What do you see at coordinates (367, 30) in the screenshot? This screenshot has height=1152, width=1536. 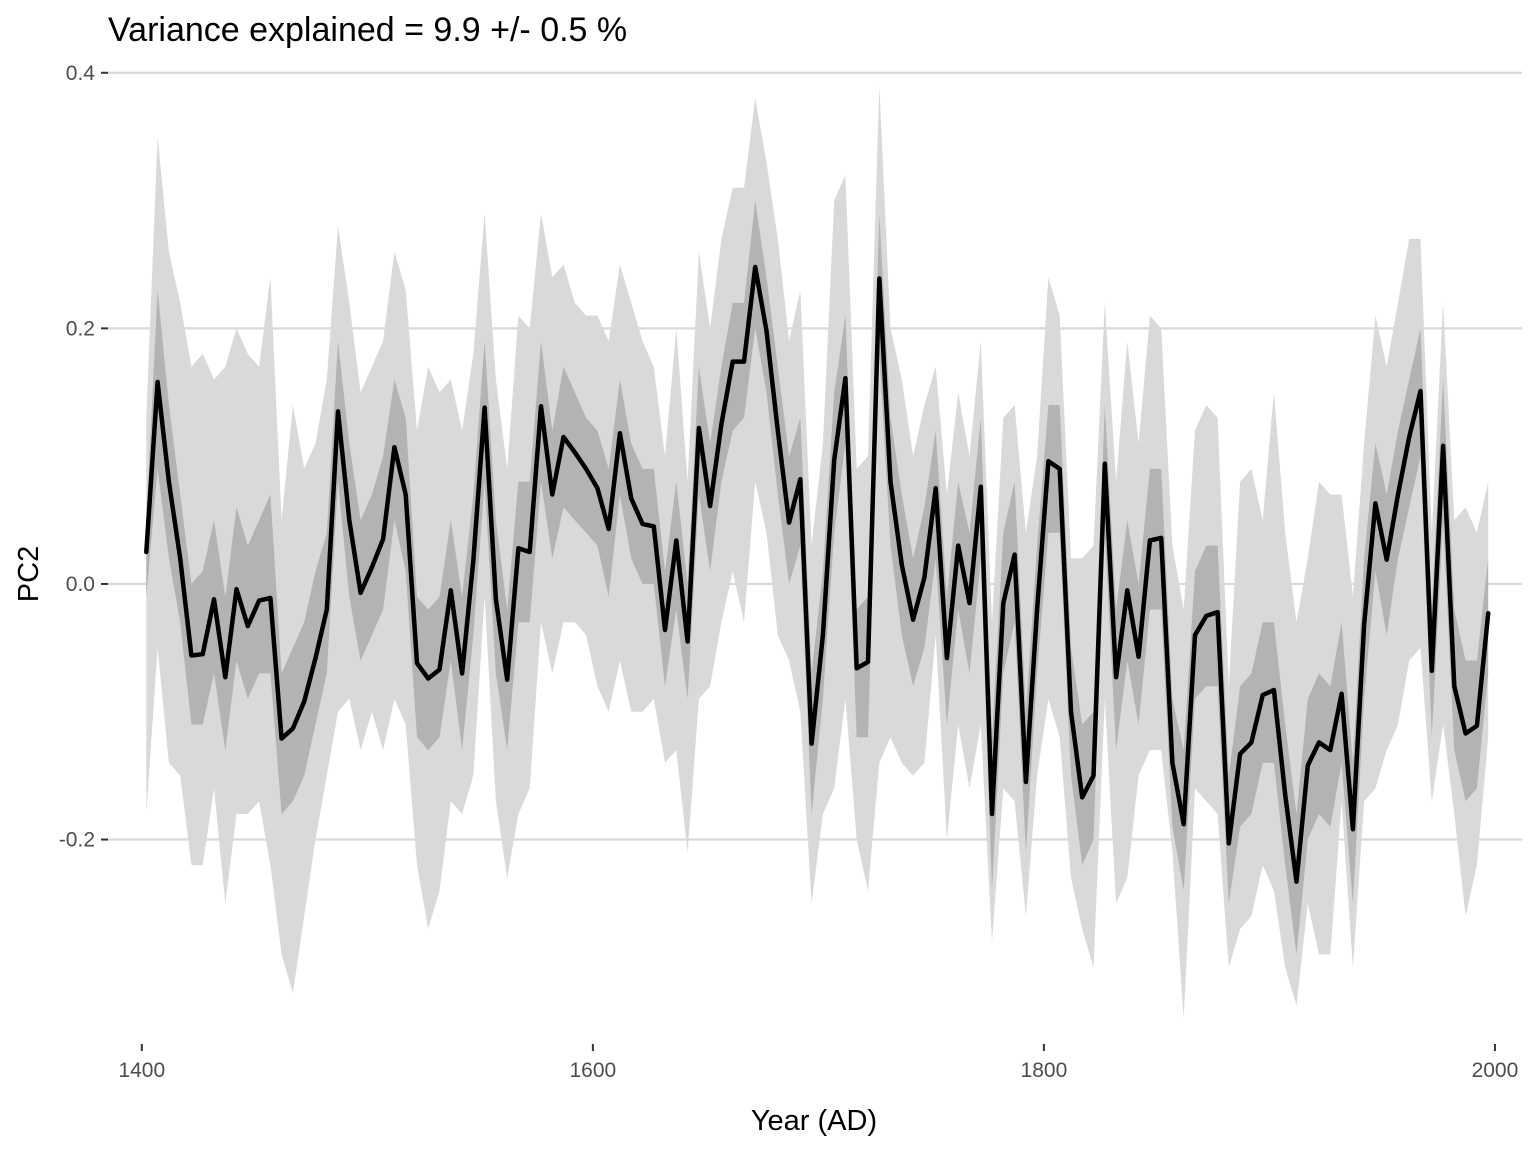 I see `chart-title: Variance explained = 9.9 +/- 0.5 %` at bounding box center [367, 30].